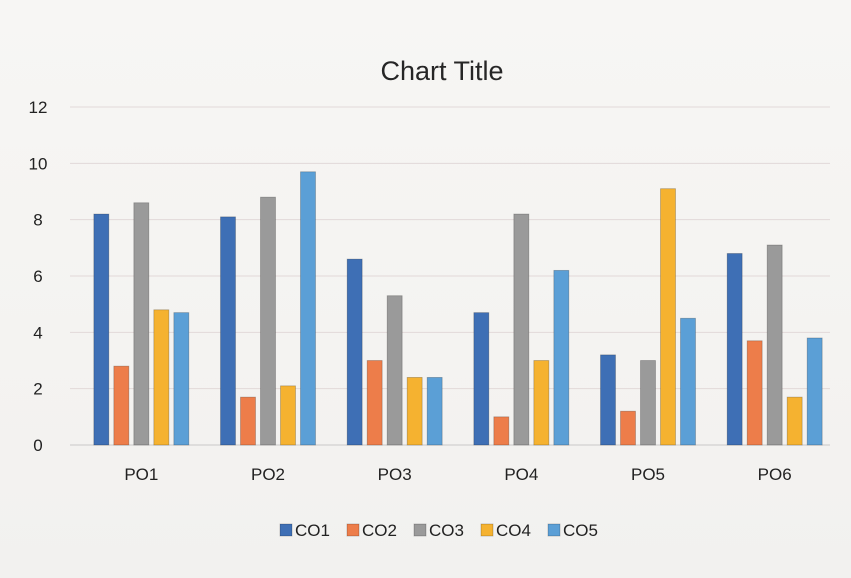  Describe the element at coordinates (521, 474) in the screenshot. I see `x-tick-label: PO4` at that location.